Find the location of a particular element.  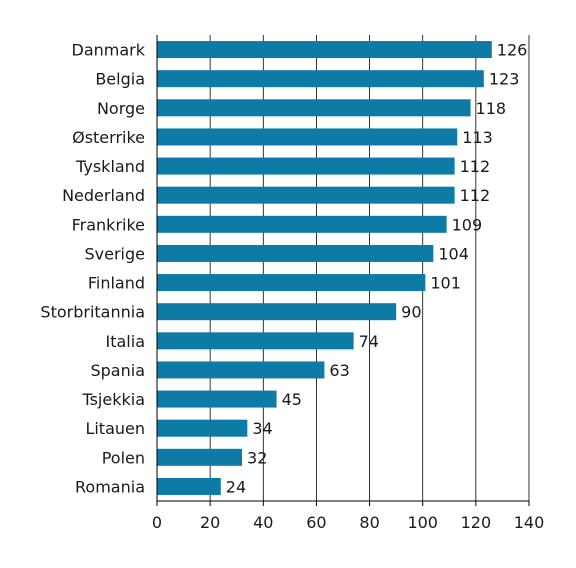

category-label: Romania is located at coordinates (110, 486).